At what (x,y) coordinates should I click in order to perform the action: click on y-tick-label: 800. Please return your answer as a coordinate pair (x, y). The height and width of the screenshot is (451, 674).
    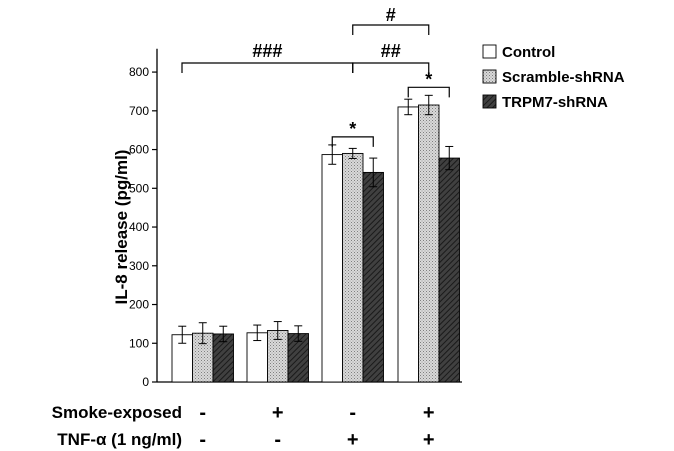
    Looking at the image, I should click on (139, 72).